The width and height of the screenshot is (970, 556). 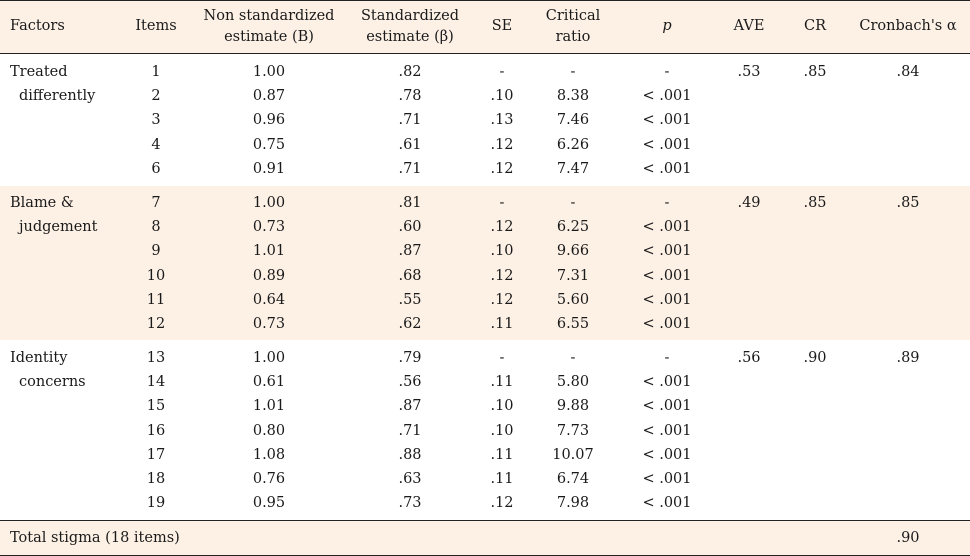 I want to click on header-standardized-line1: Standardized, so click(x=410, y=16).